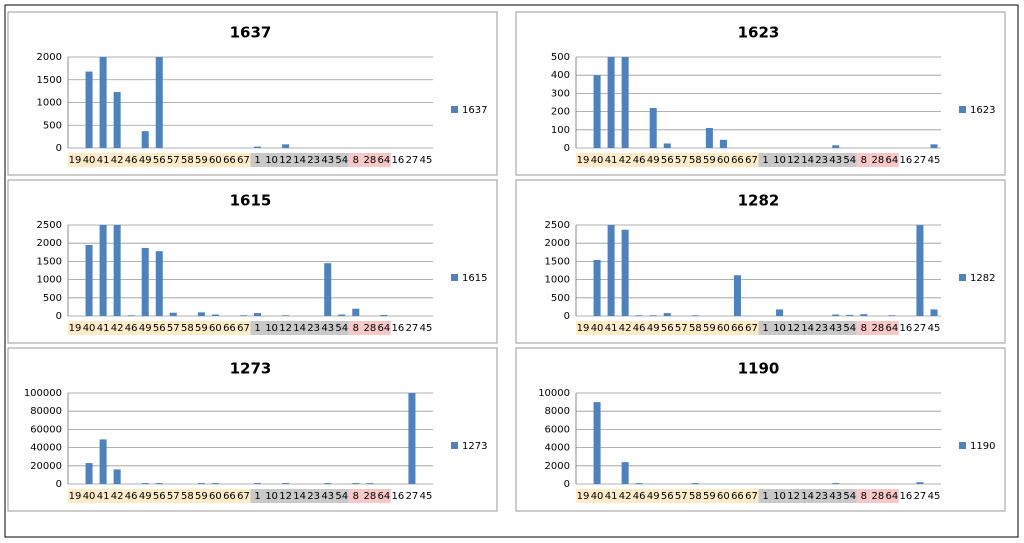 This screenshot has width=1024, height=543. Describe the element at coordinates (52, 125) in the screenshot. I see `y-tick-label: 500` at that location.